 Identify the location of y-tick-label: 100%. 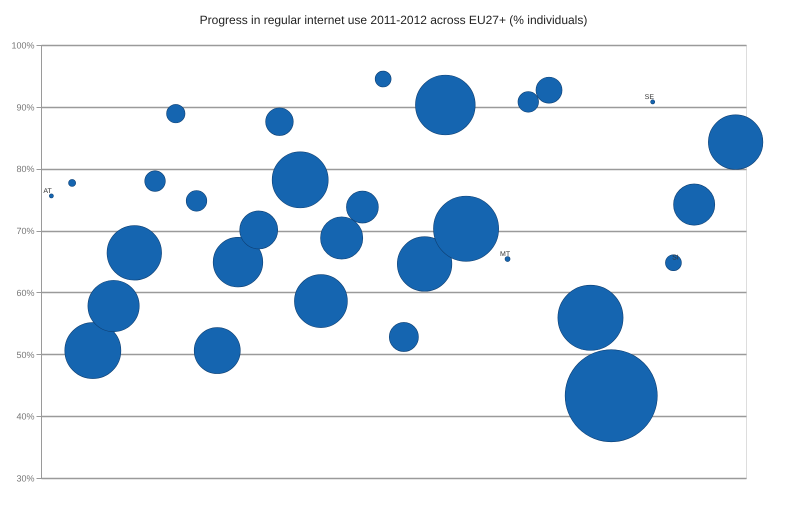
(22, 45).